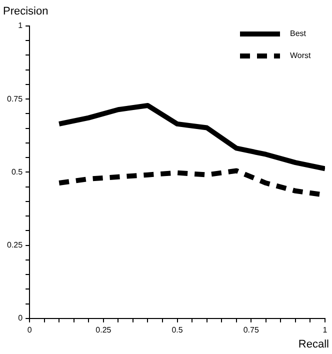  Describe the element at coordinates (17, 171) in the screenshot. I see `y-tick-label: 0.5` at that location.